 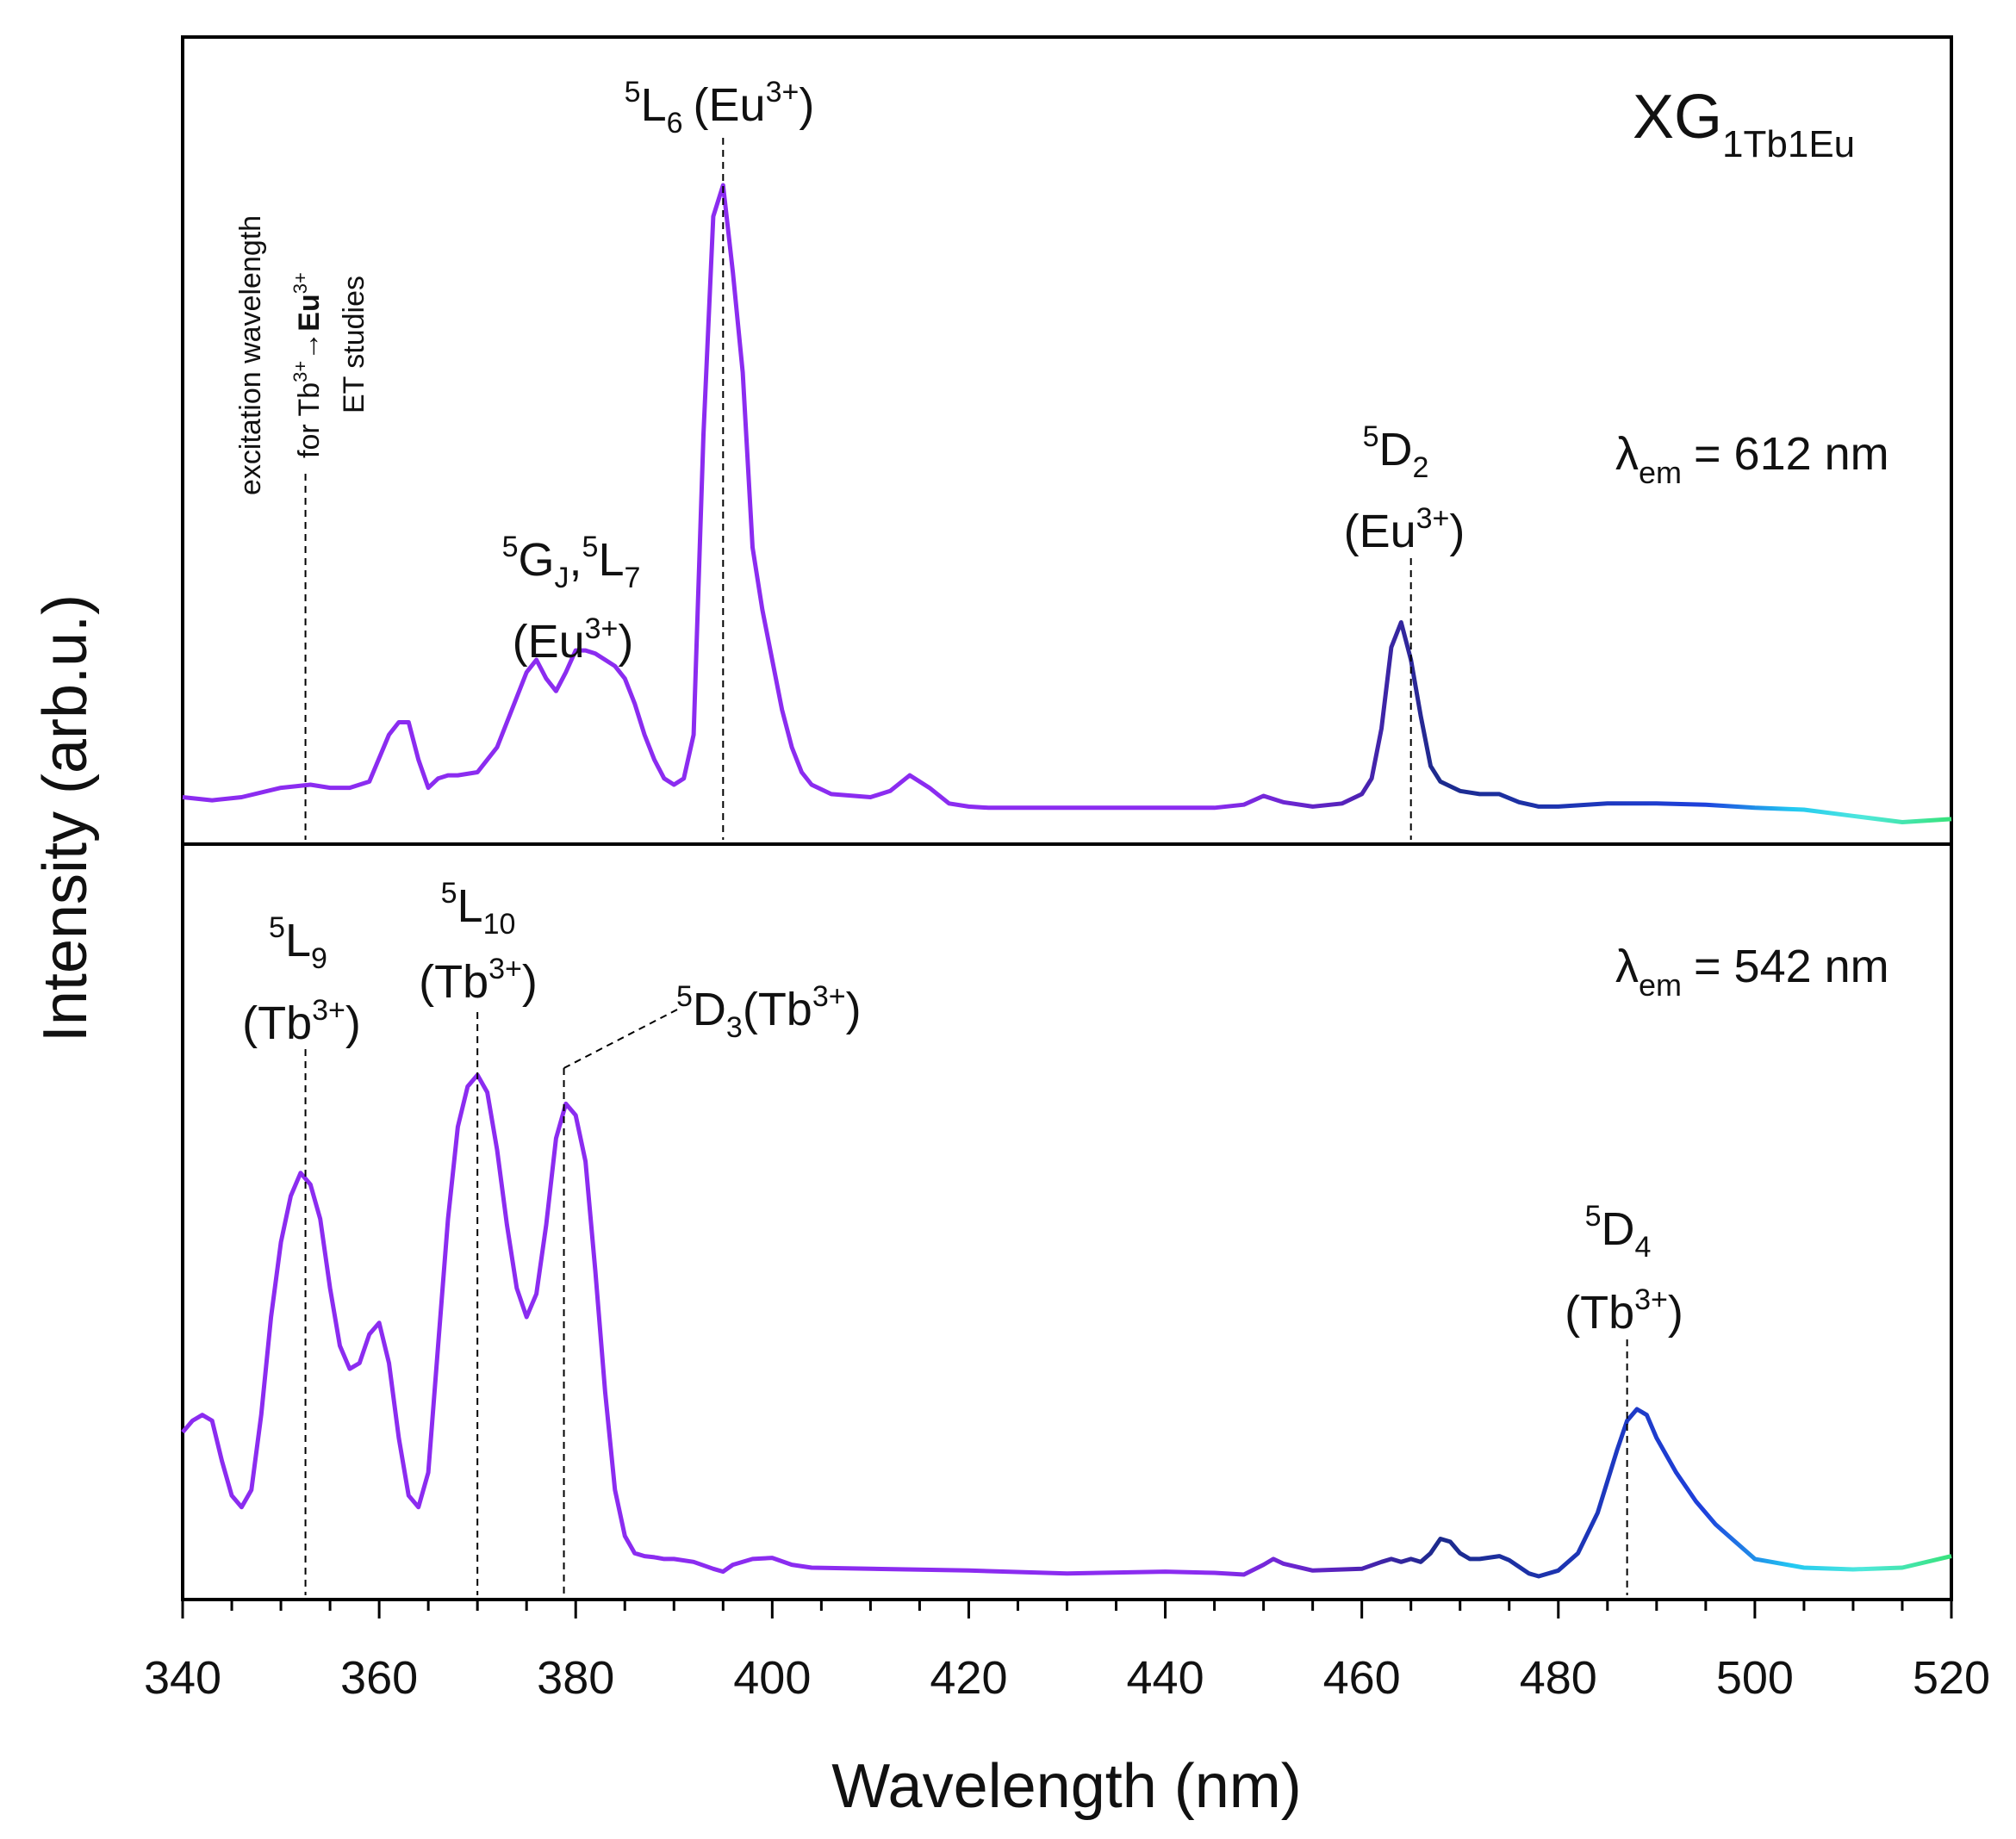 What do you see at coordinates (720, 108) in the screenshot?
I see `label-5L6: 5L6 (Eu3+)` at bounding box center [720, 108].